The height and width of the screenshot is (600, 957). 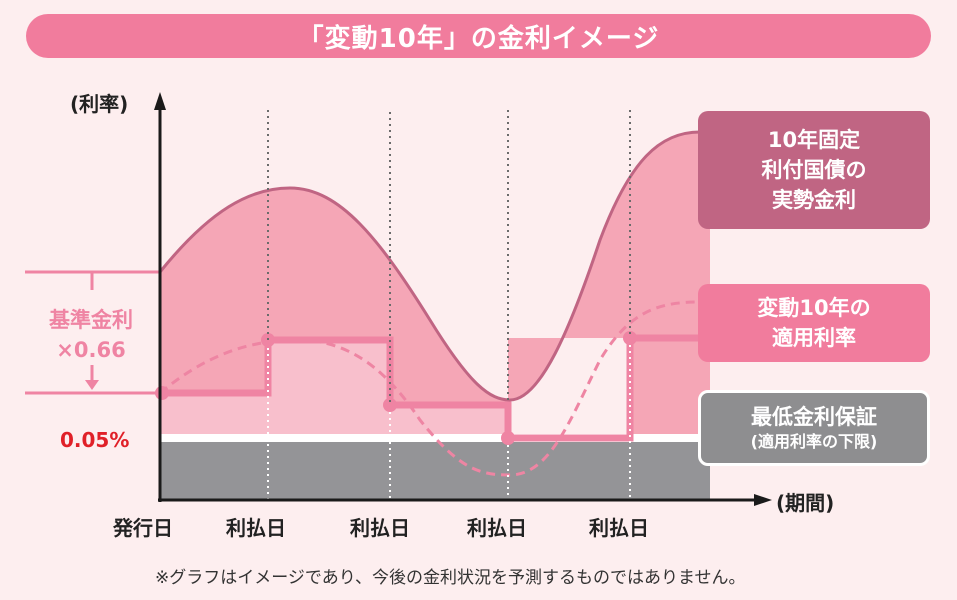 I want to click on floor-rate-label: 0.05%, so click(x=95, y=440).